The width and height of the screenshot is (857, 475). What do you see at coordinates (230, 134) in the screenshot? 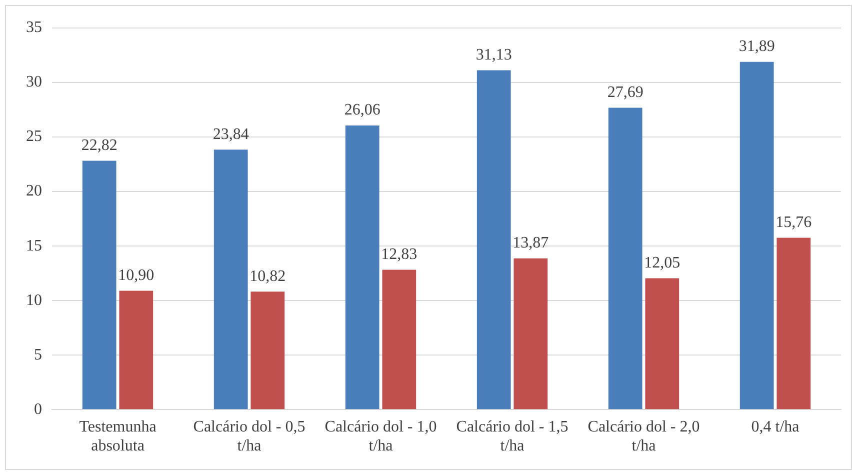
I see `data-label: 23,84` at bounding box center [230, 134].